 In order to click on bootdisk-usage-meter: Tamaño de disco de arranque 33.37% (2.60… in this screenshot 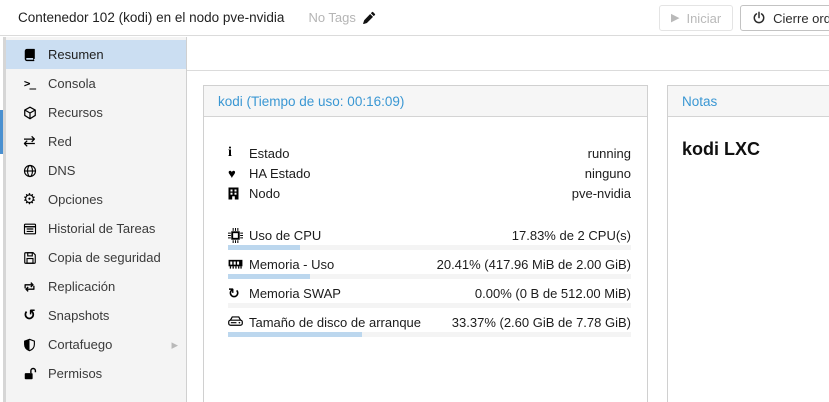, I will do `click(429, 324)`.